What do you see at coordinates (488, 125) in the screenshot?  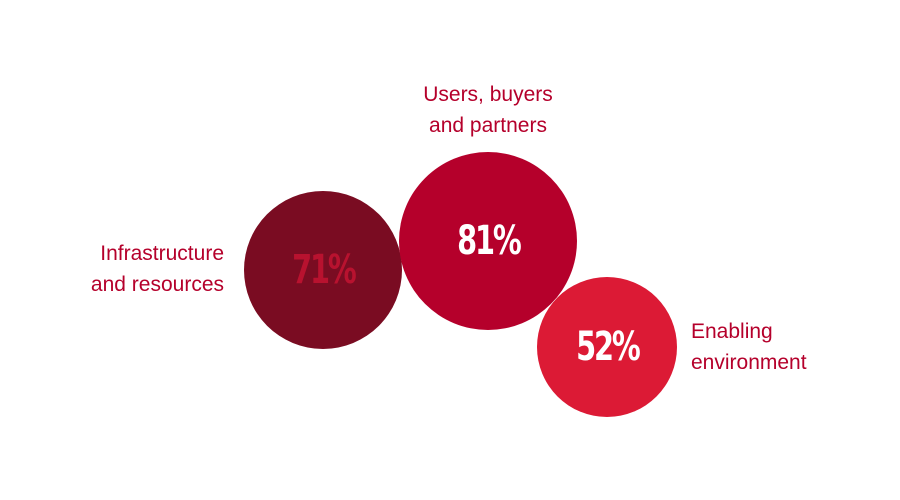 I see `label-users-line2: and partners` at bounding box center [488, 125].